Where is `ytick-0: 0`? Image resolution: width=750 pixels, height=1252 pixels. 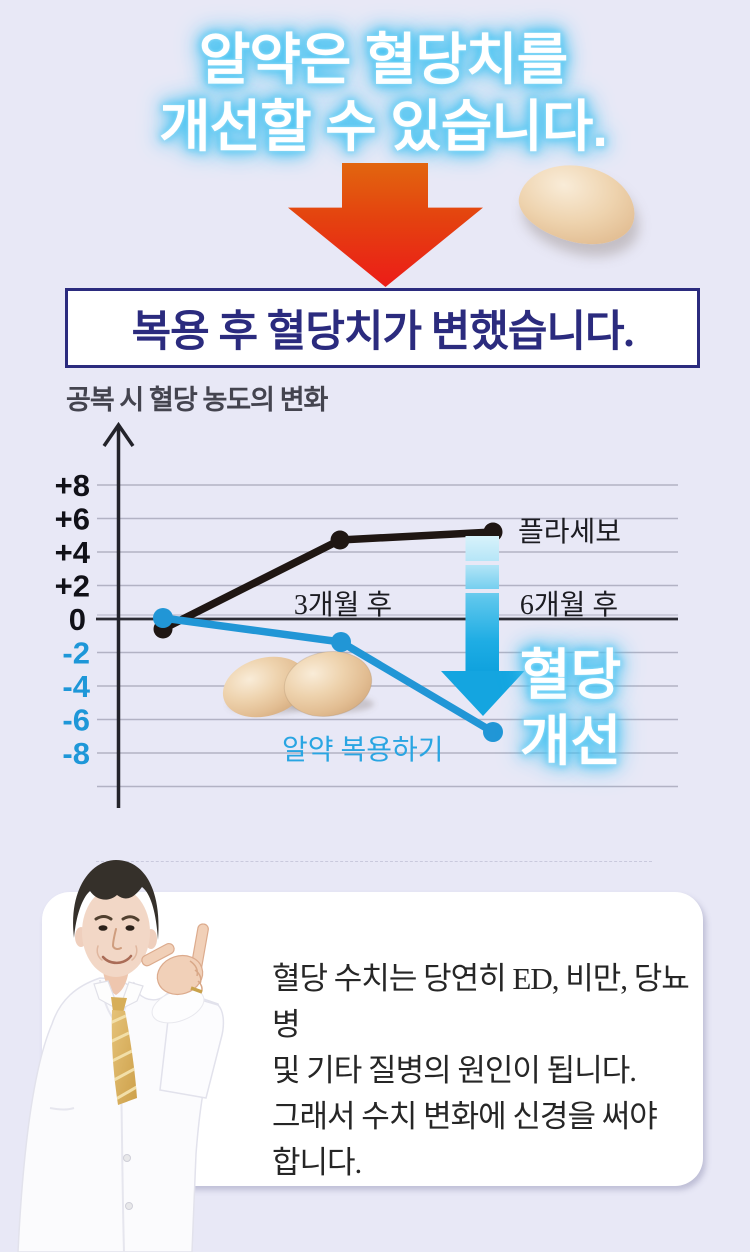 ytick-0: 0 is located at coordinates (77, 619).